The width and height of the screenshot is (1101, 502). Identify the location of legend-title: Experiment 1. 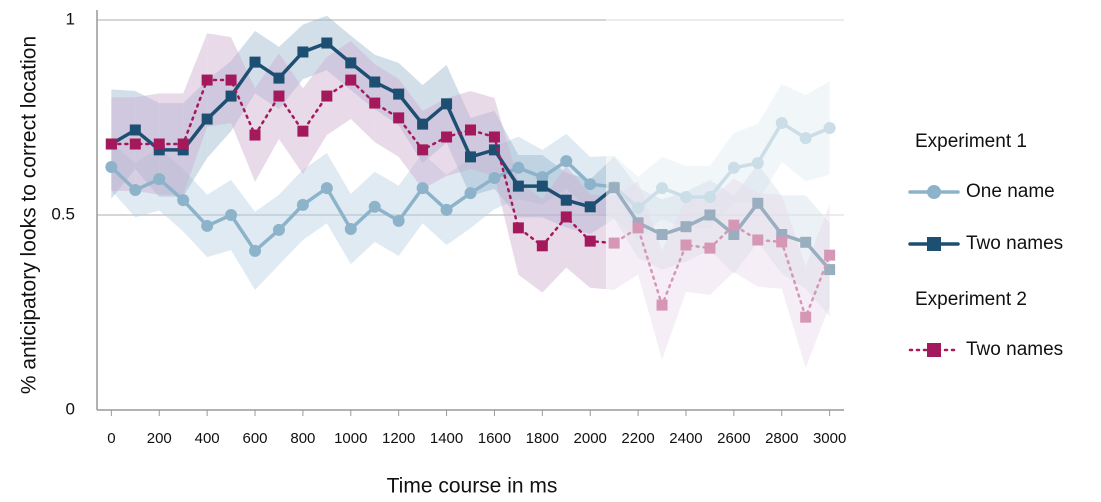
(971, 141).